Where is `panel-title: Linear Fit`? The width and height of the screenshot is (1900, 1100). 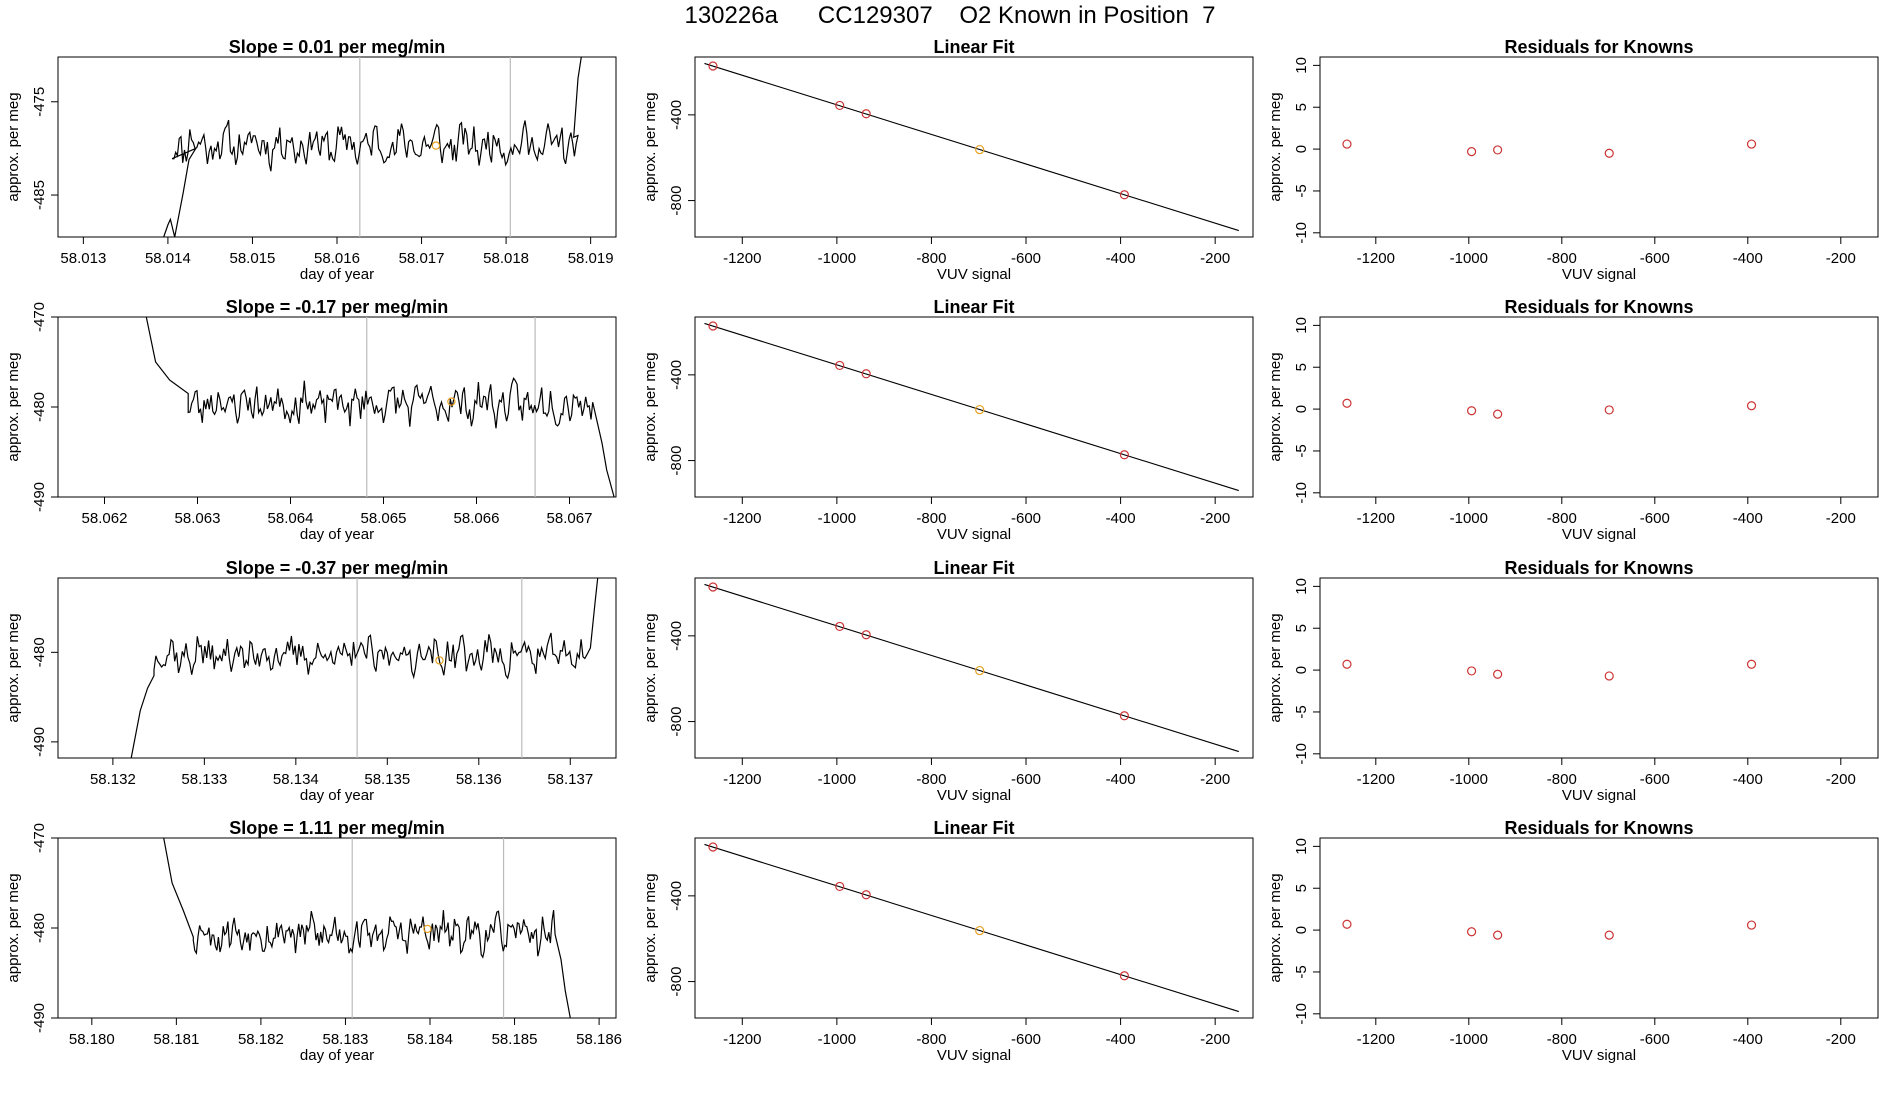
panel-title: Linear Fit is located at coordinates (973, 307).